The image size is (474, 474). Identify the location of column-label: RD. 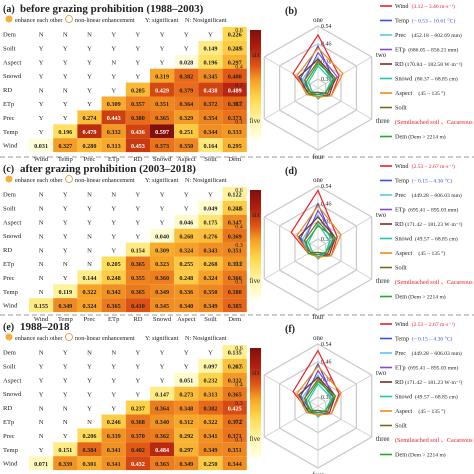
(137, 319).